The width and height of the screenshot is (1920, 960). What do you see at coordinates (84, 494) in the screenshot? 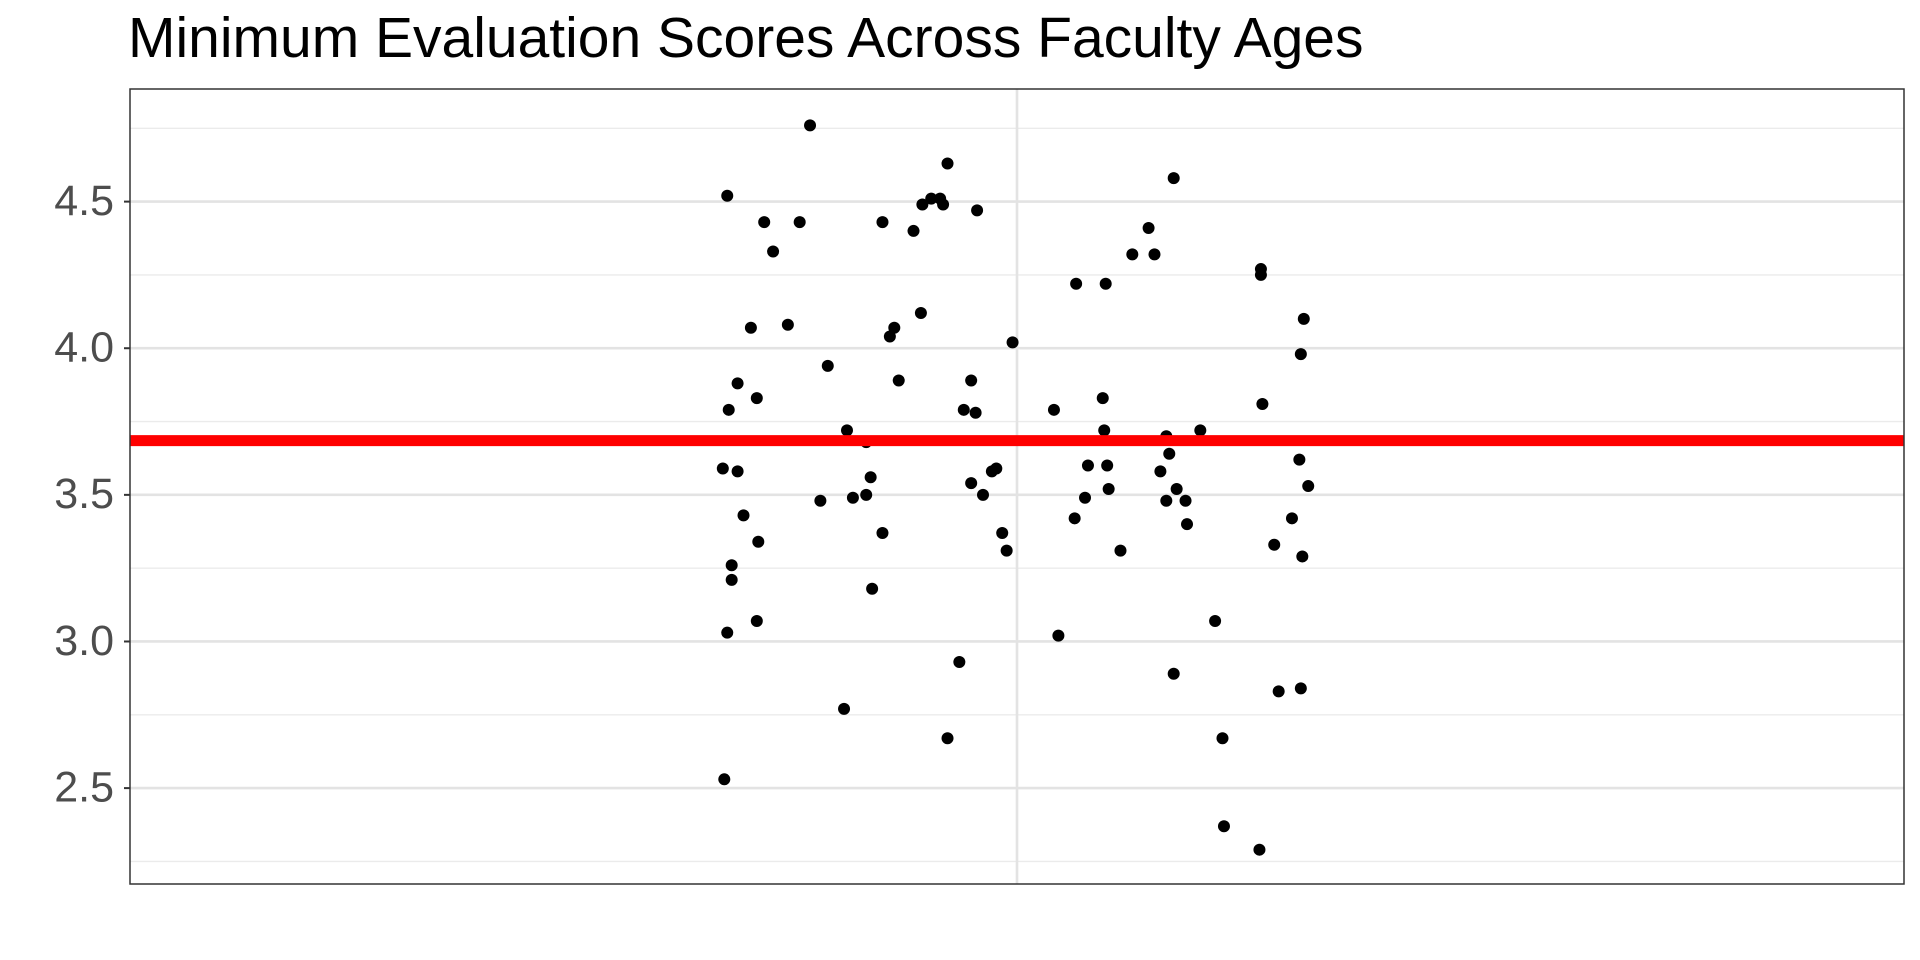
I see `y-tick-label: 3.5` at bounding box center [84, 494].